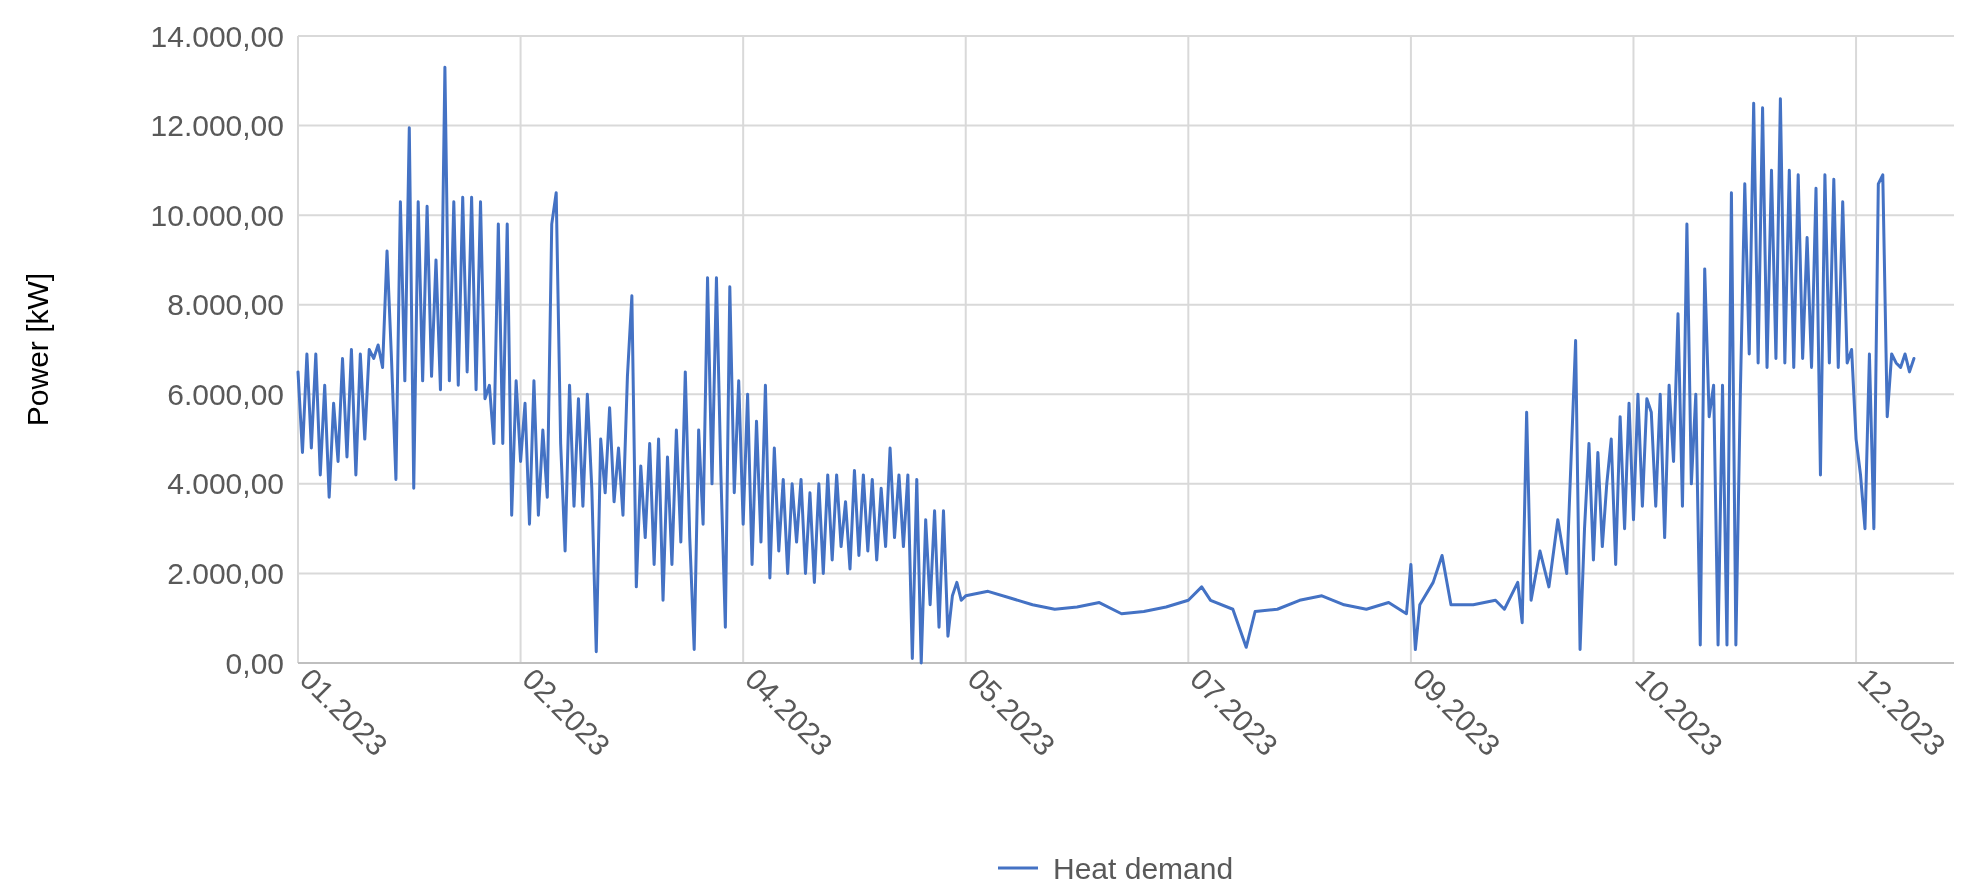  I want to click on y-tick-label: 10.000,00, so click(217, 215).